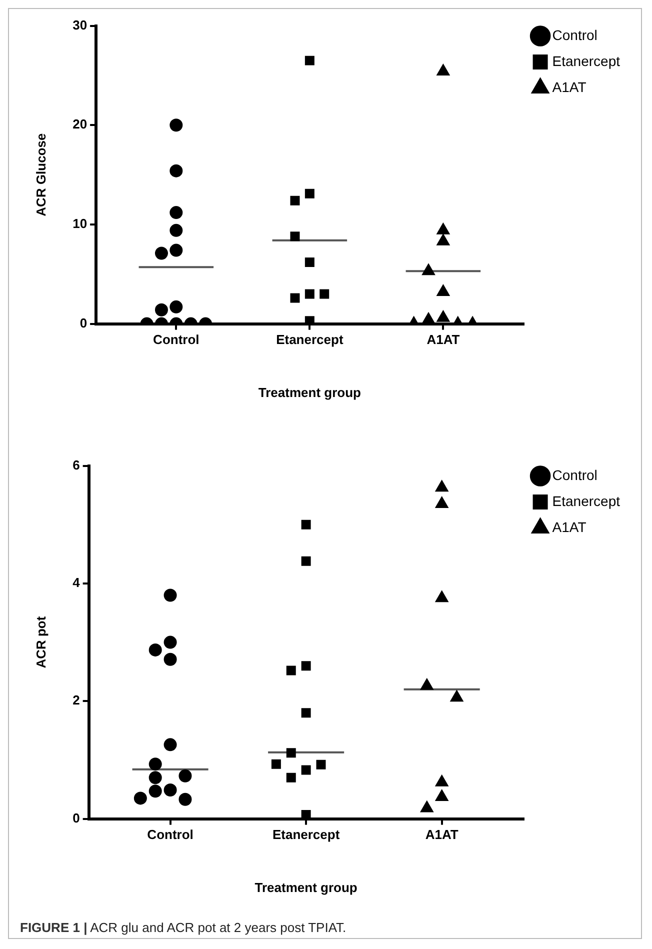 The image size is (652, 949). I want to click on y-axis-title: ACR Glucose, so click(40, 174).